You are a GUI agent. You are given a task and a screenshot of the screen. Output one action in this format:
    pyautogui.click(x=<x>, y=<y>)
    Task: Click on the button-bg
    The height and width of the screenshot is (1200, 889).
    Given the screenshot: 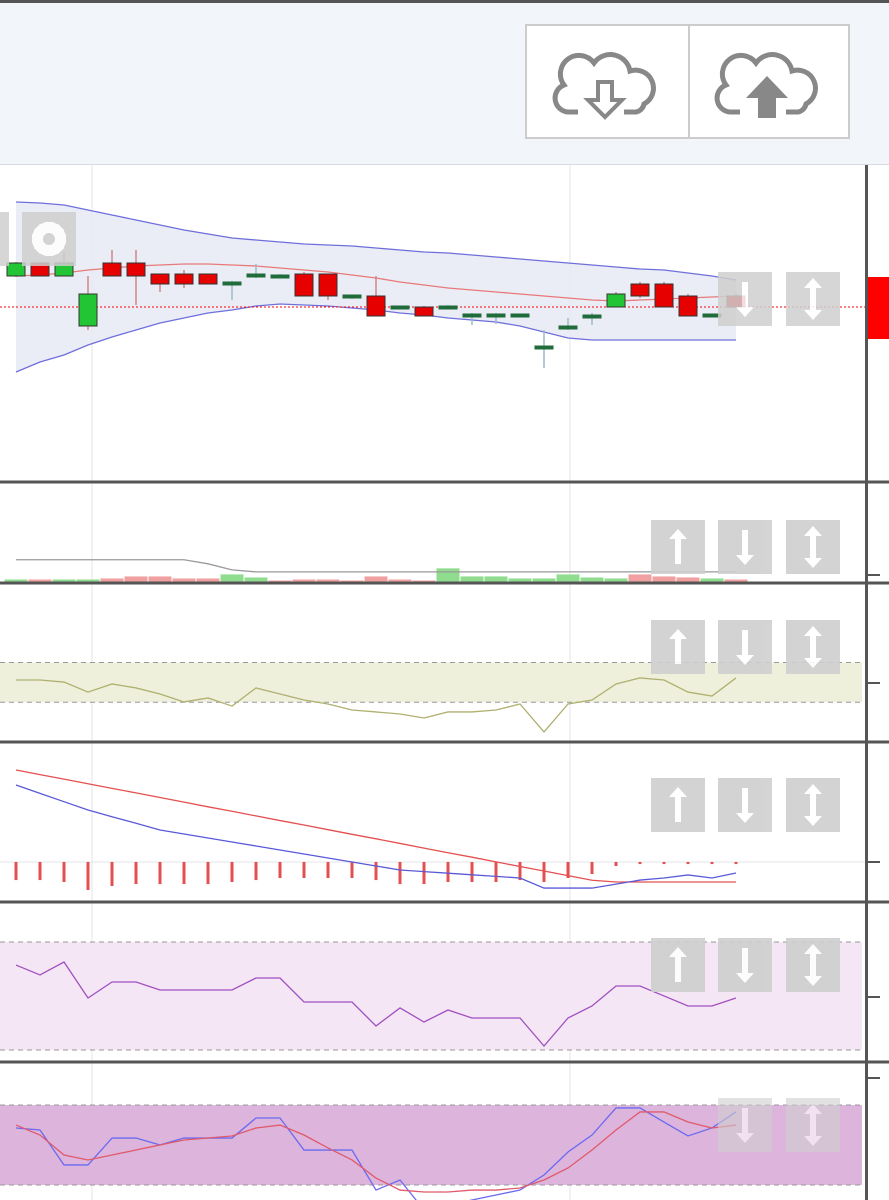 What is the action you would take?
    pyautogui.click(x=4, y=239)
    